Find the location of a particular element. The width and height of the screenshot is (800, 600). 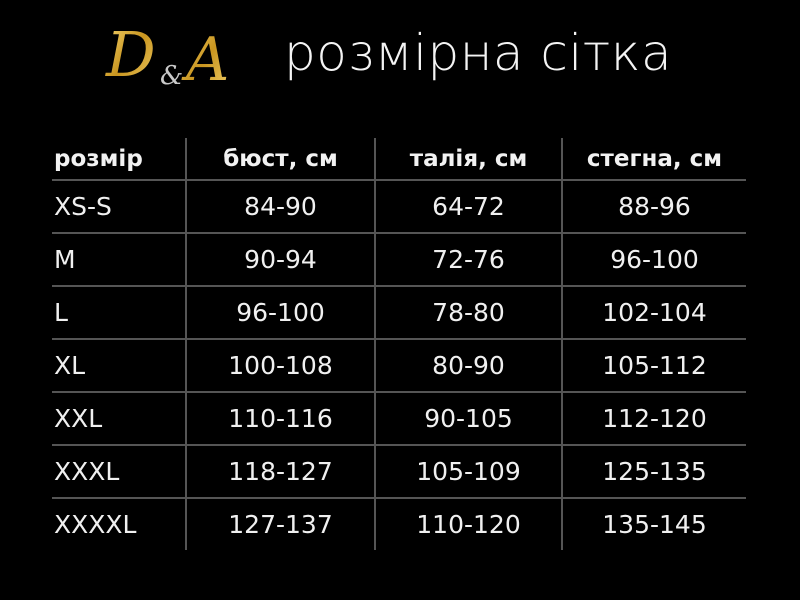

page-title: розмірна сітка is located at coordinates (478, 53).